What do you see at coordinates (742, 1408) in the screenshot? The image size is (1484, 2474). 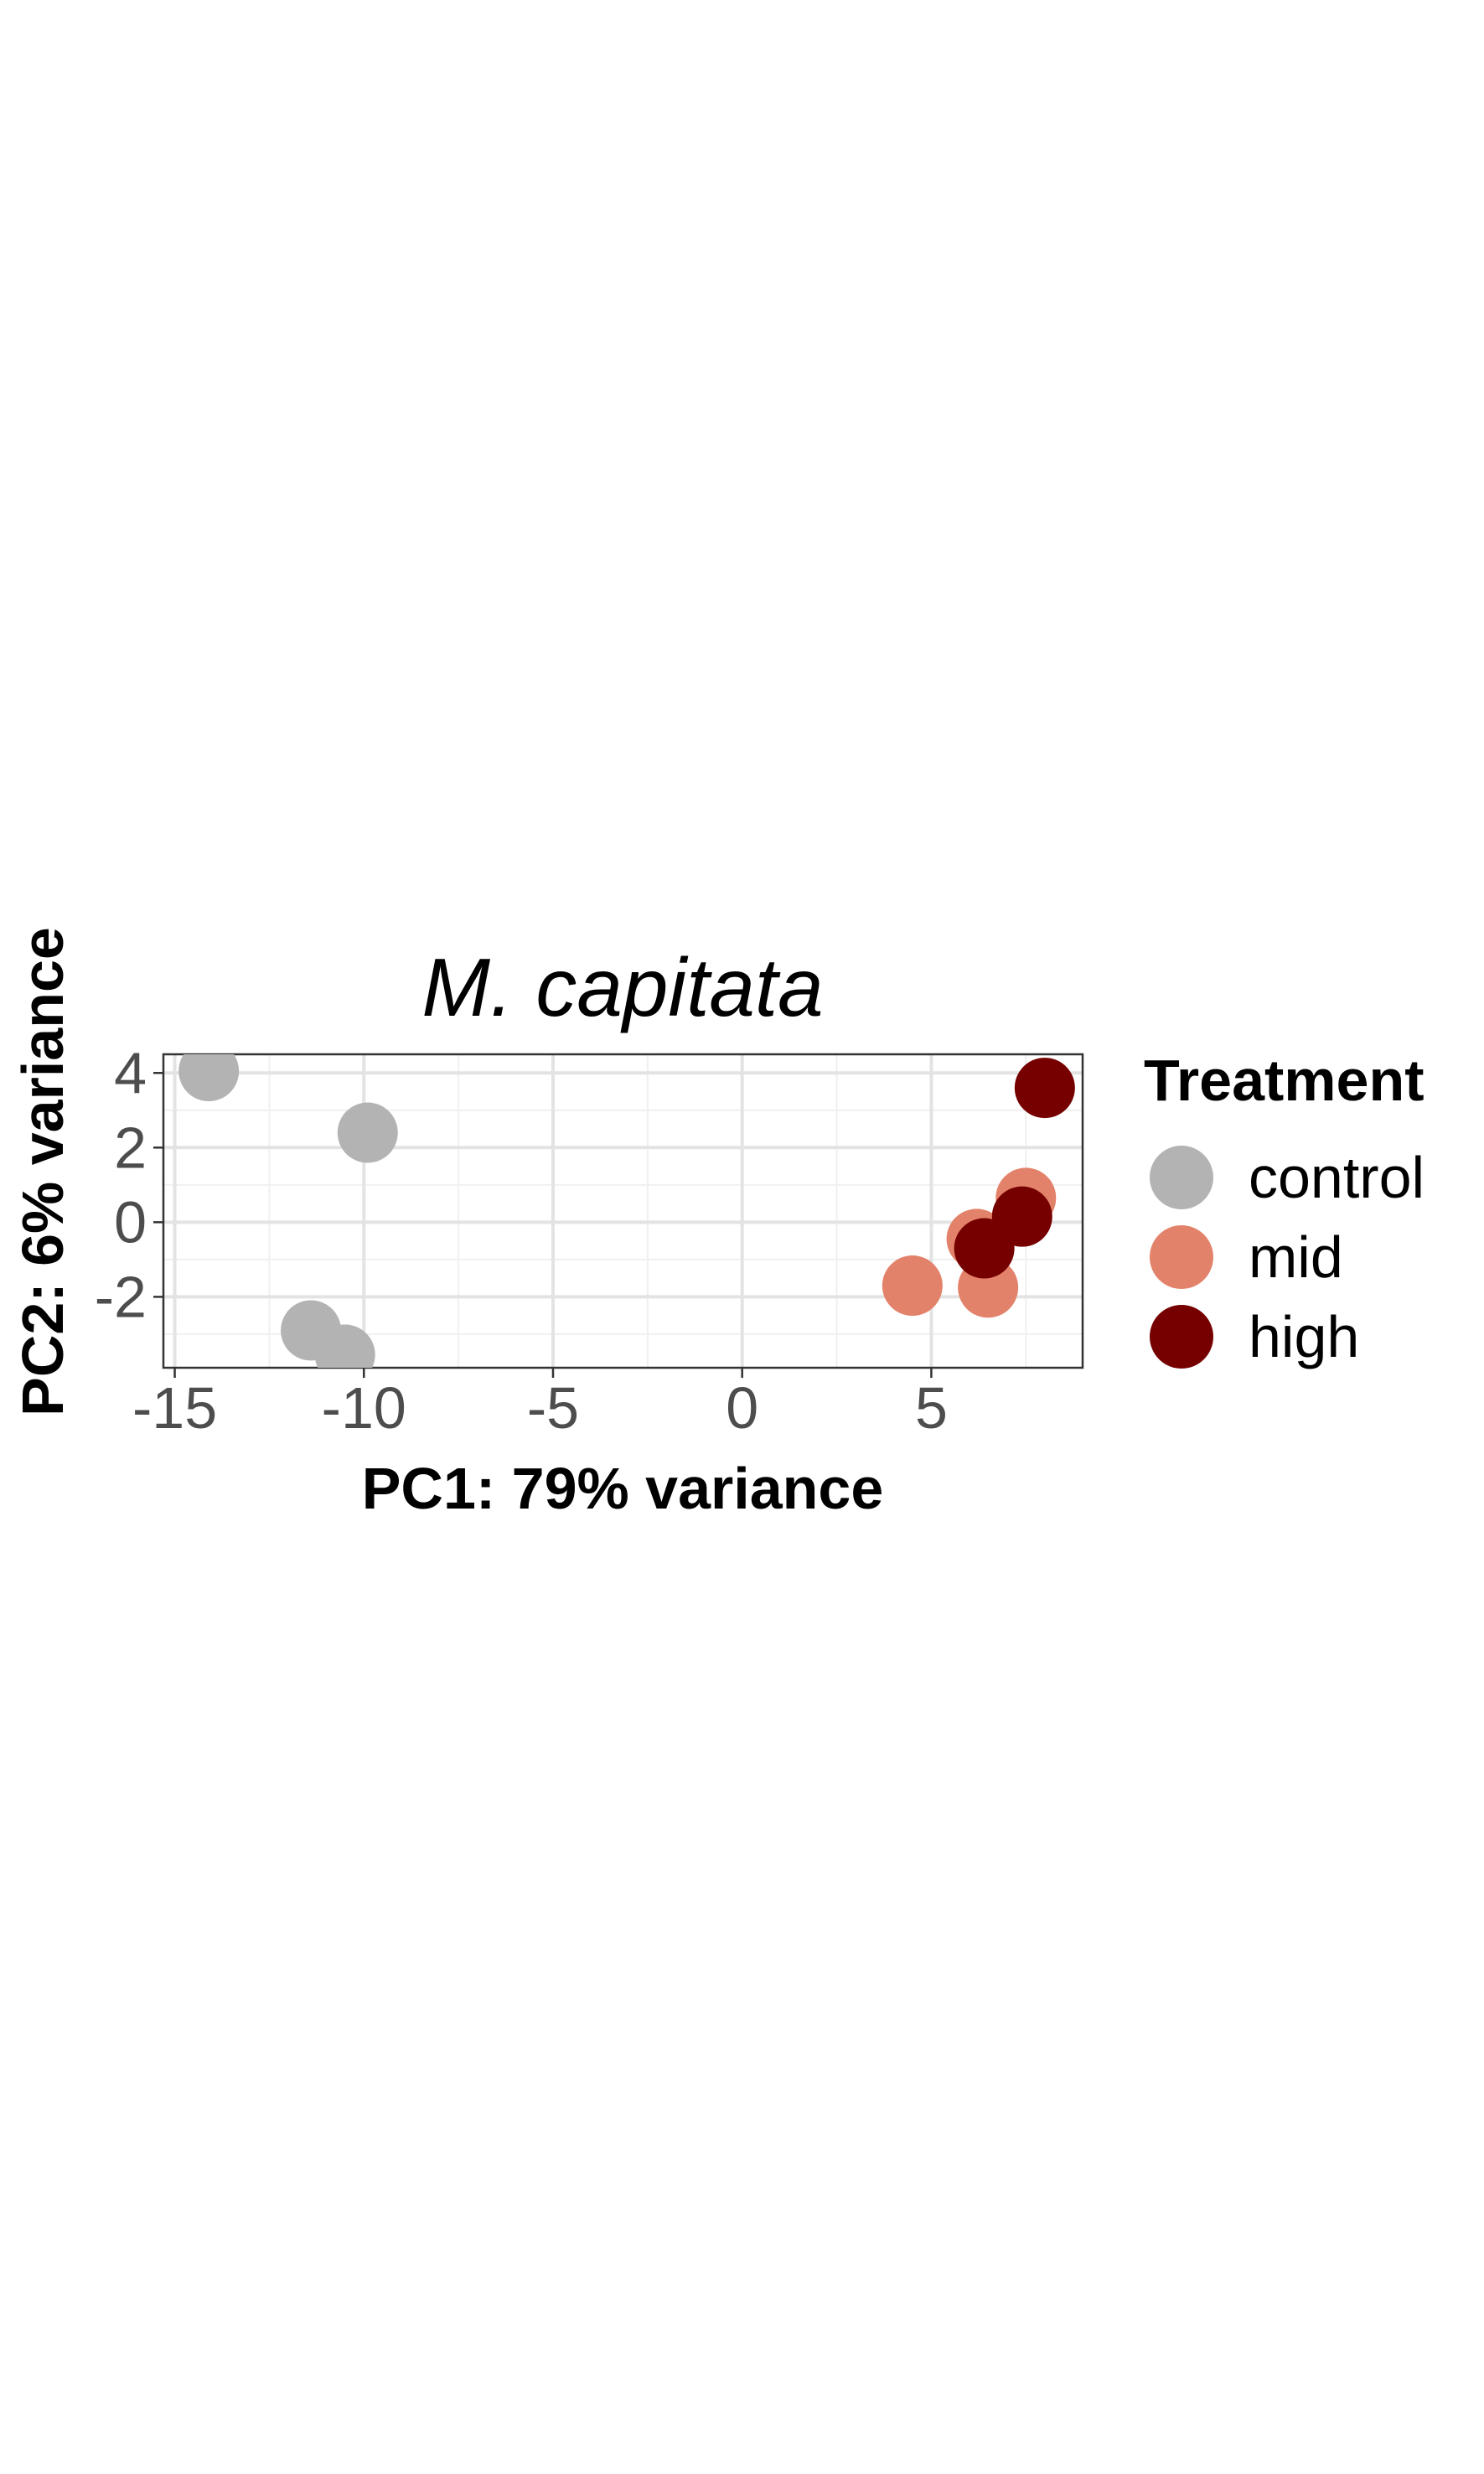 I see `x-tick-label: 0` at bounding box center [742, 1408].